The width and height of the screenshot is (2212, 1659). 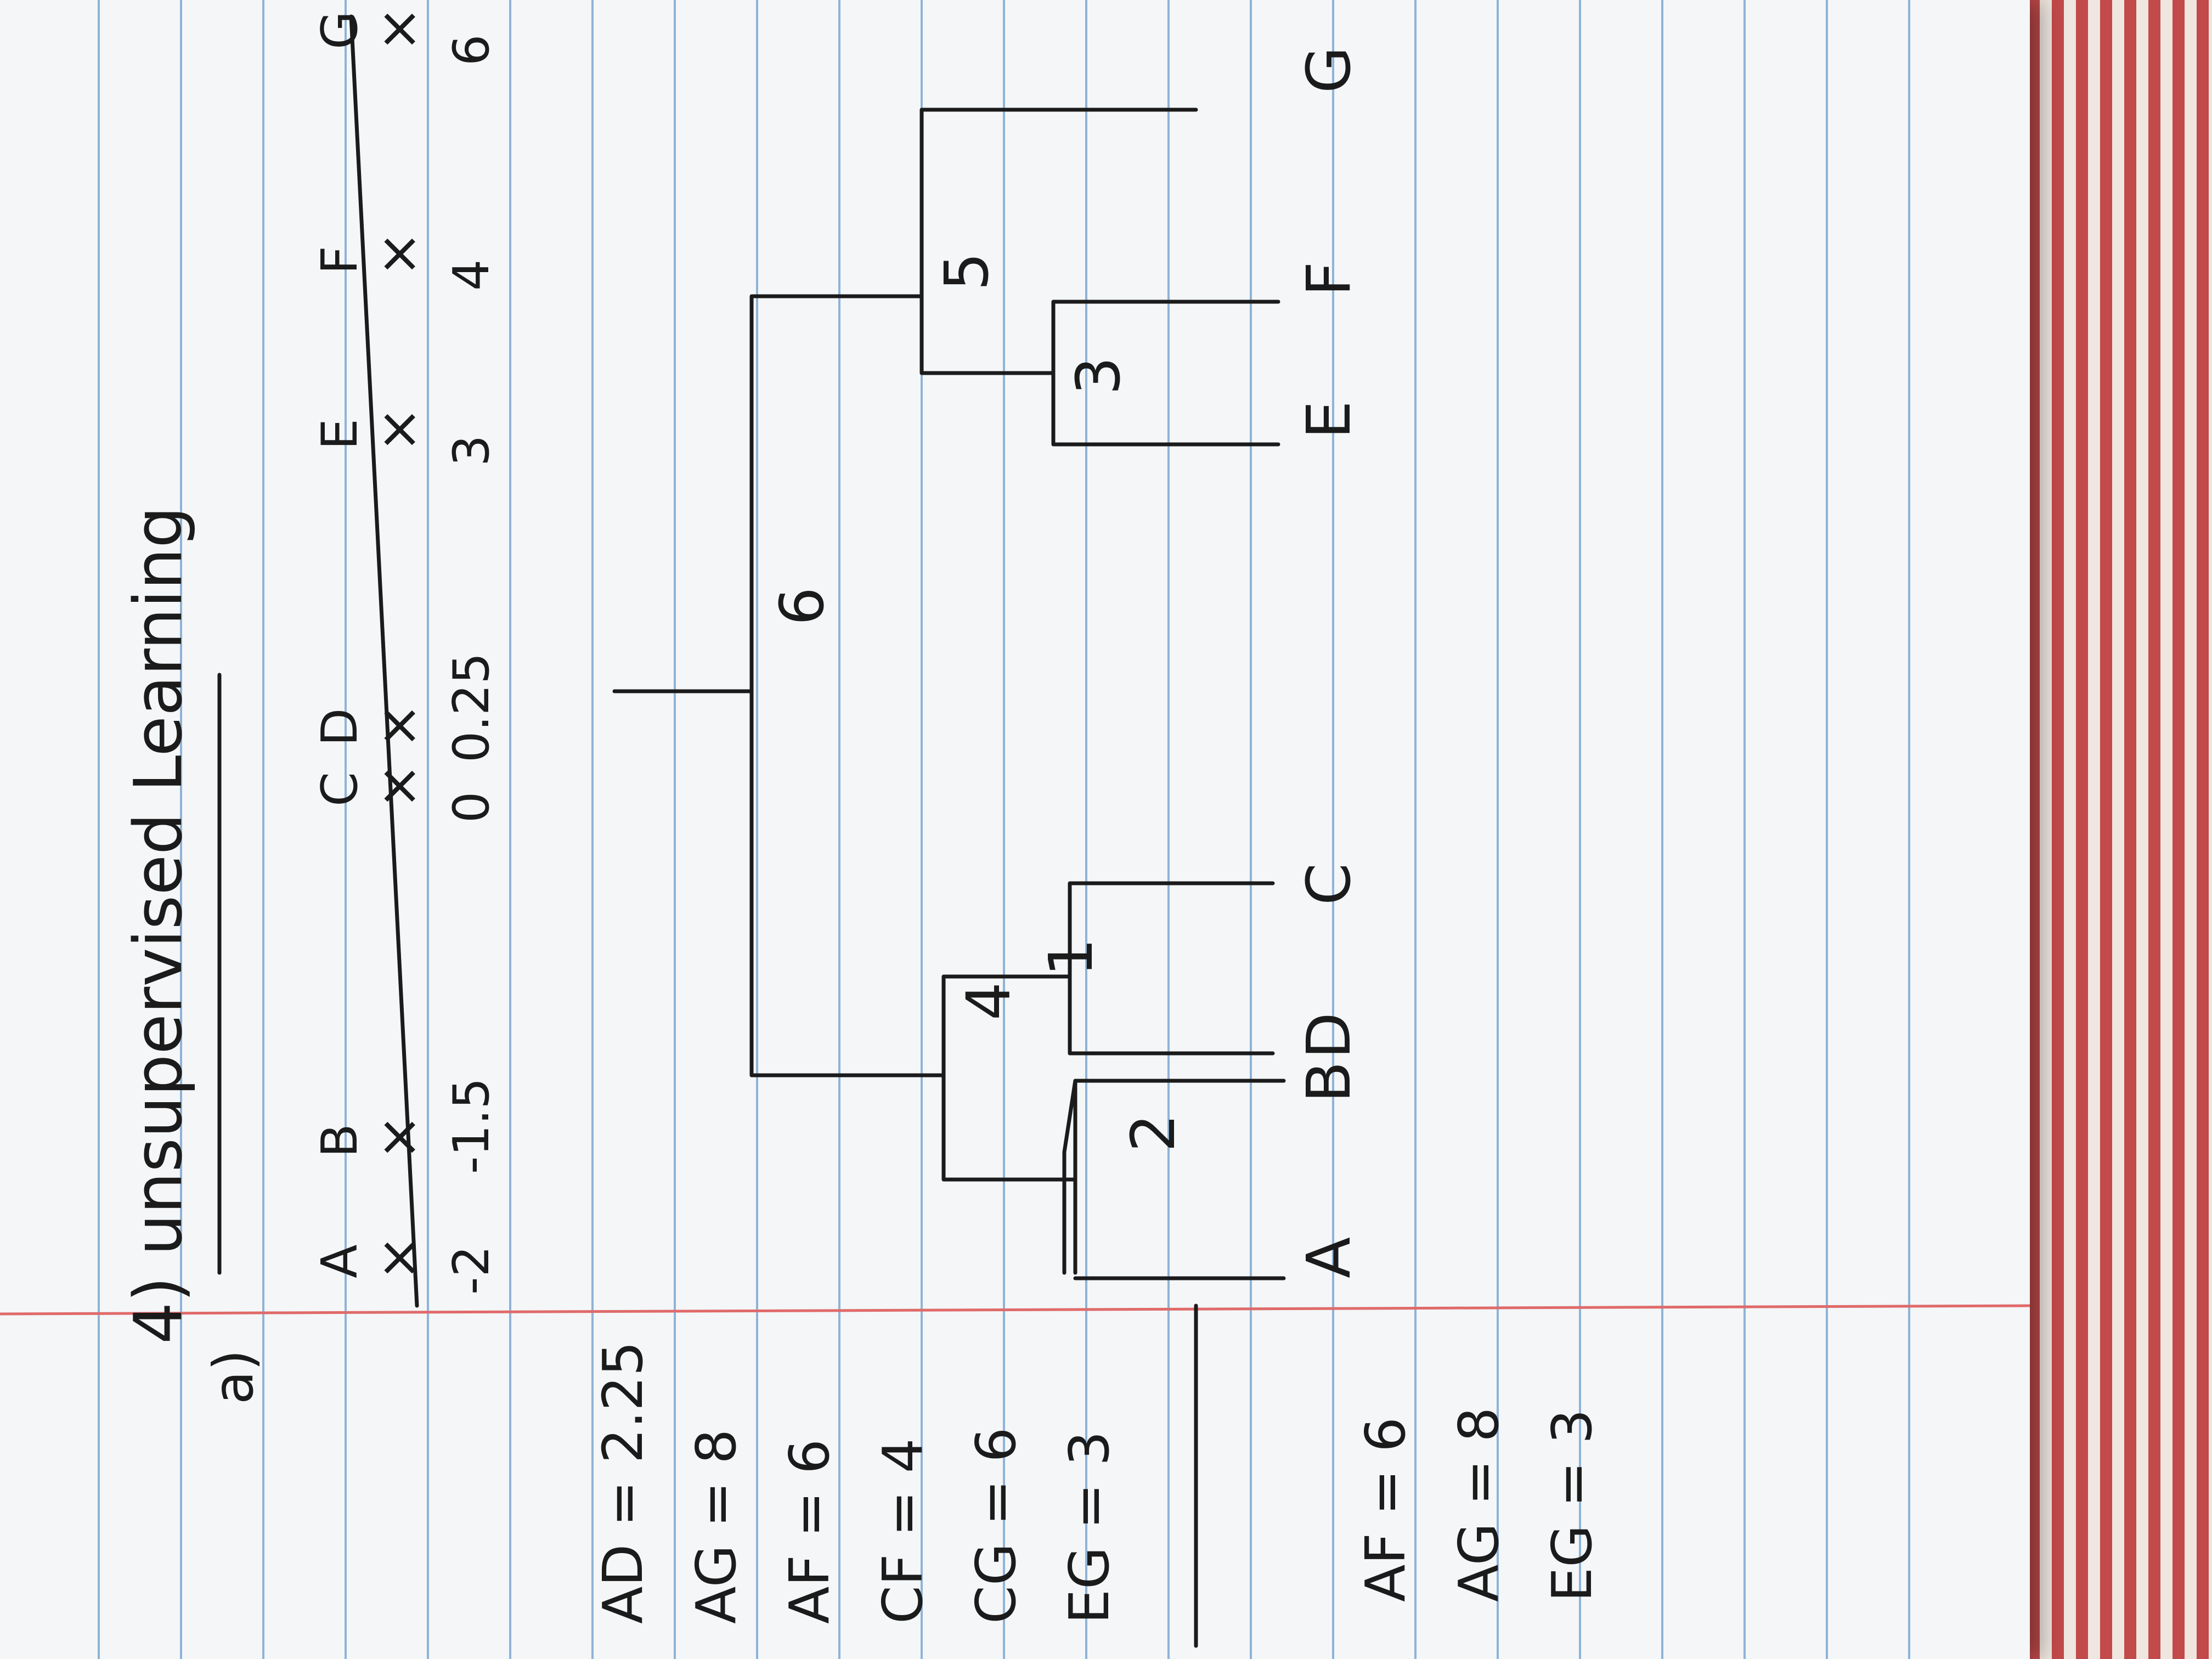 I want to click on leaf-label-f: F, so click(x=1329, y=279).